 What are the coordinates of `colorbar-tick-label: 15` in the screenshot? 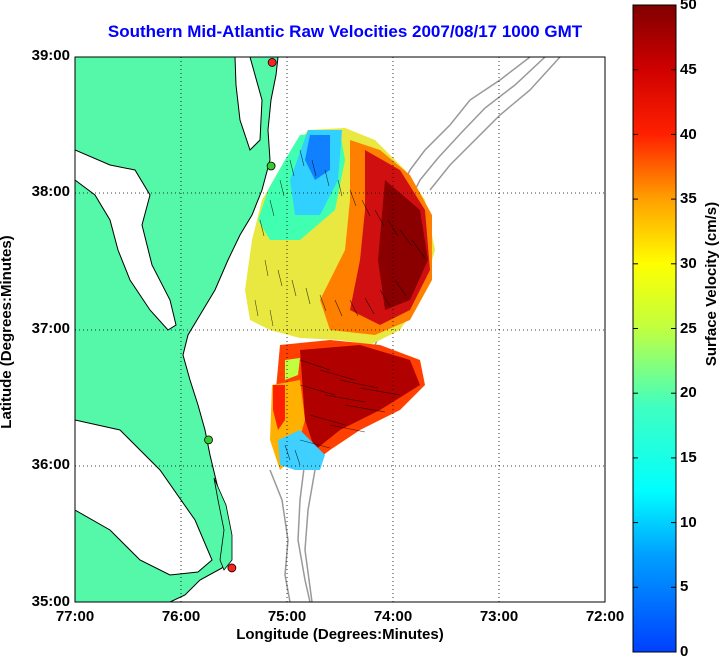 It's located at (688, 457).